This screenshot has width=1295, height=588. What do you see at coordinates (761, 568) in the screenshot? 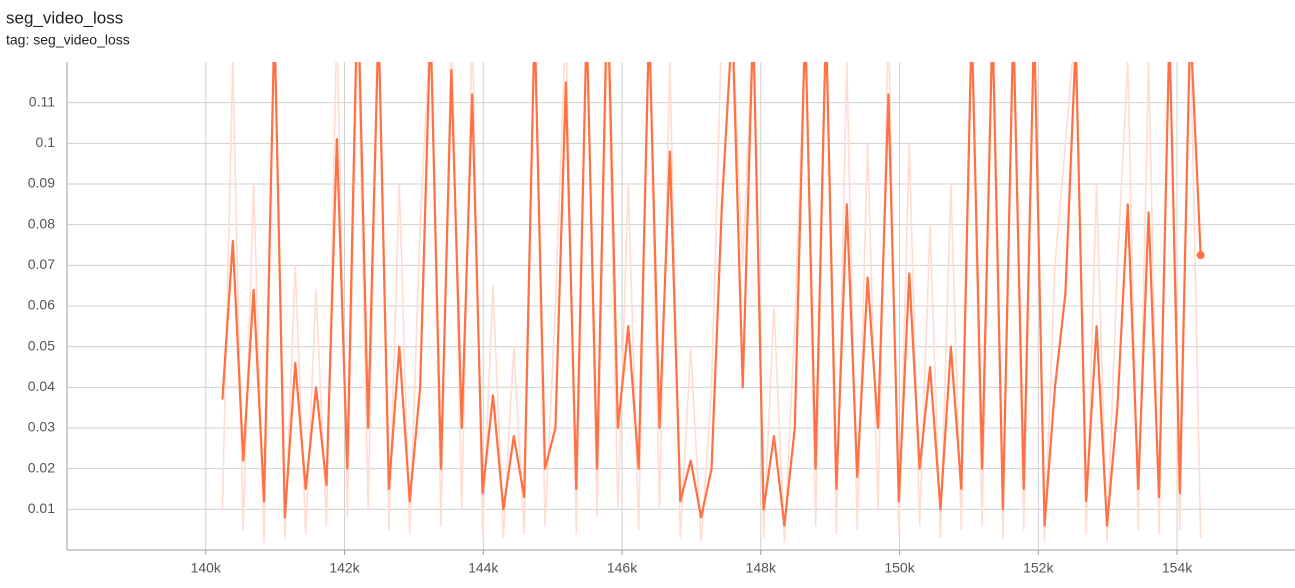
I see `x-tick-label: 148k` at bounding box center [761, 568].